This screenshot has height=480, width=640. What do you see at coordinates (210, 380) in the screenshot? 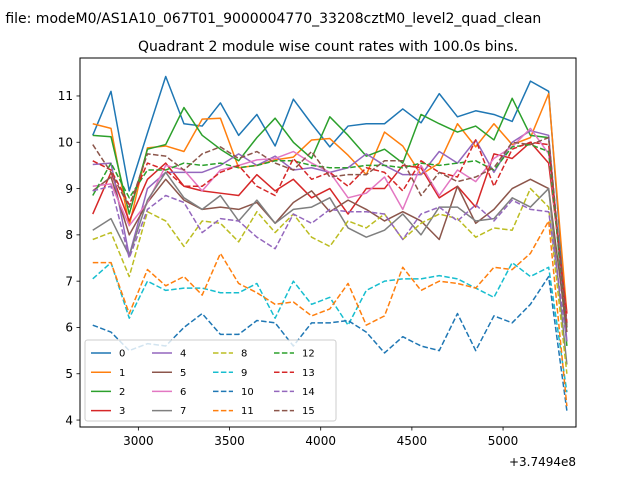
I see `legend-box` at bounding box center [210, 380].